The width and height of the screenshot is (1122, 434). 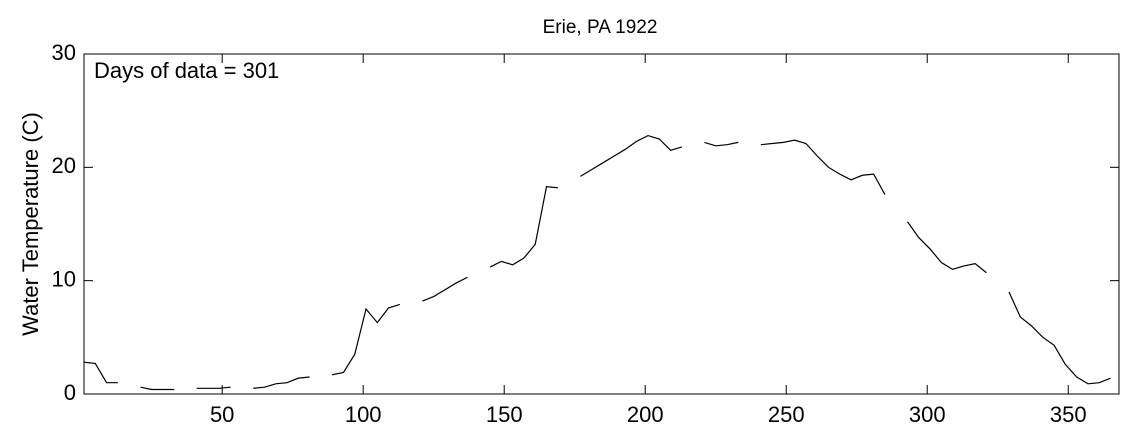 I want to click on y-tick-label: 20, so click(x=64, y=165).